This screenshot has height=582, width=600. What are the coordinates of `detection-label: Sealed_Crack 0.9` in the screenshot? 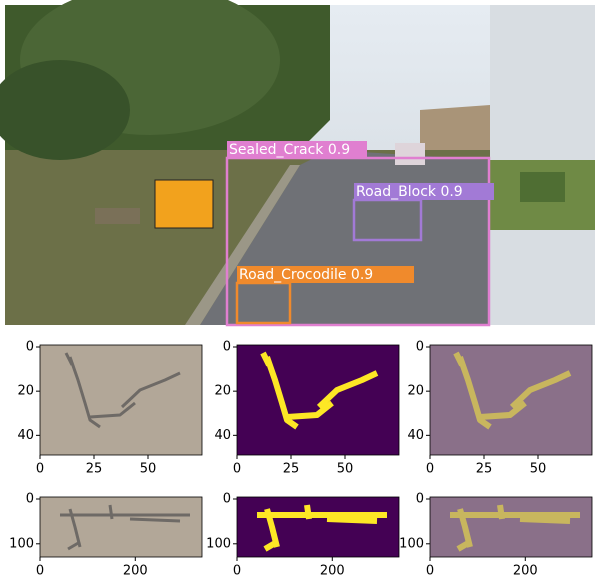 It's located at (289, 150).